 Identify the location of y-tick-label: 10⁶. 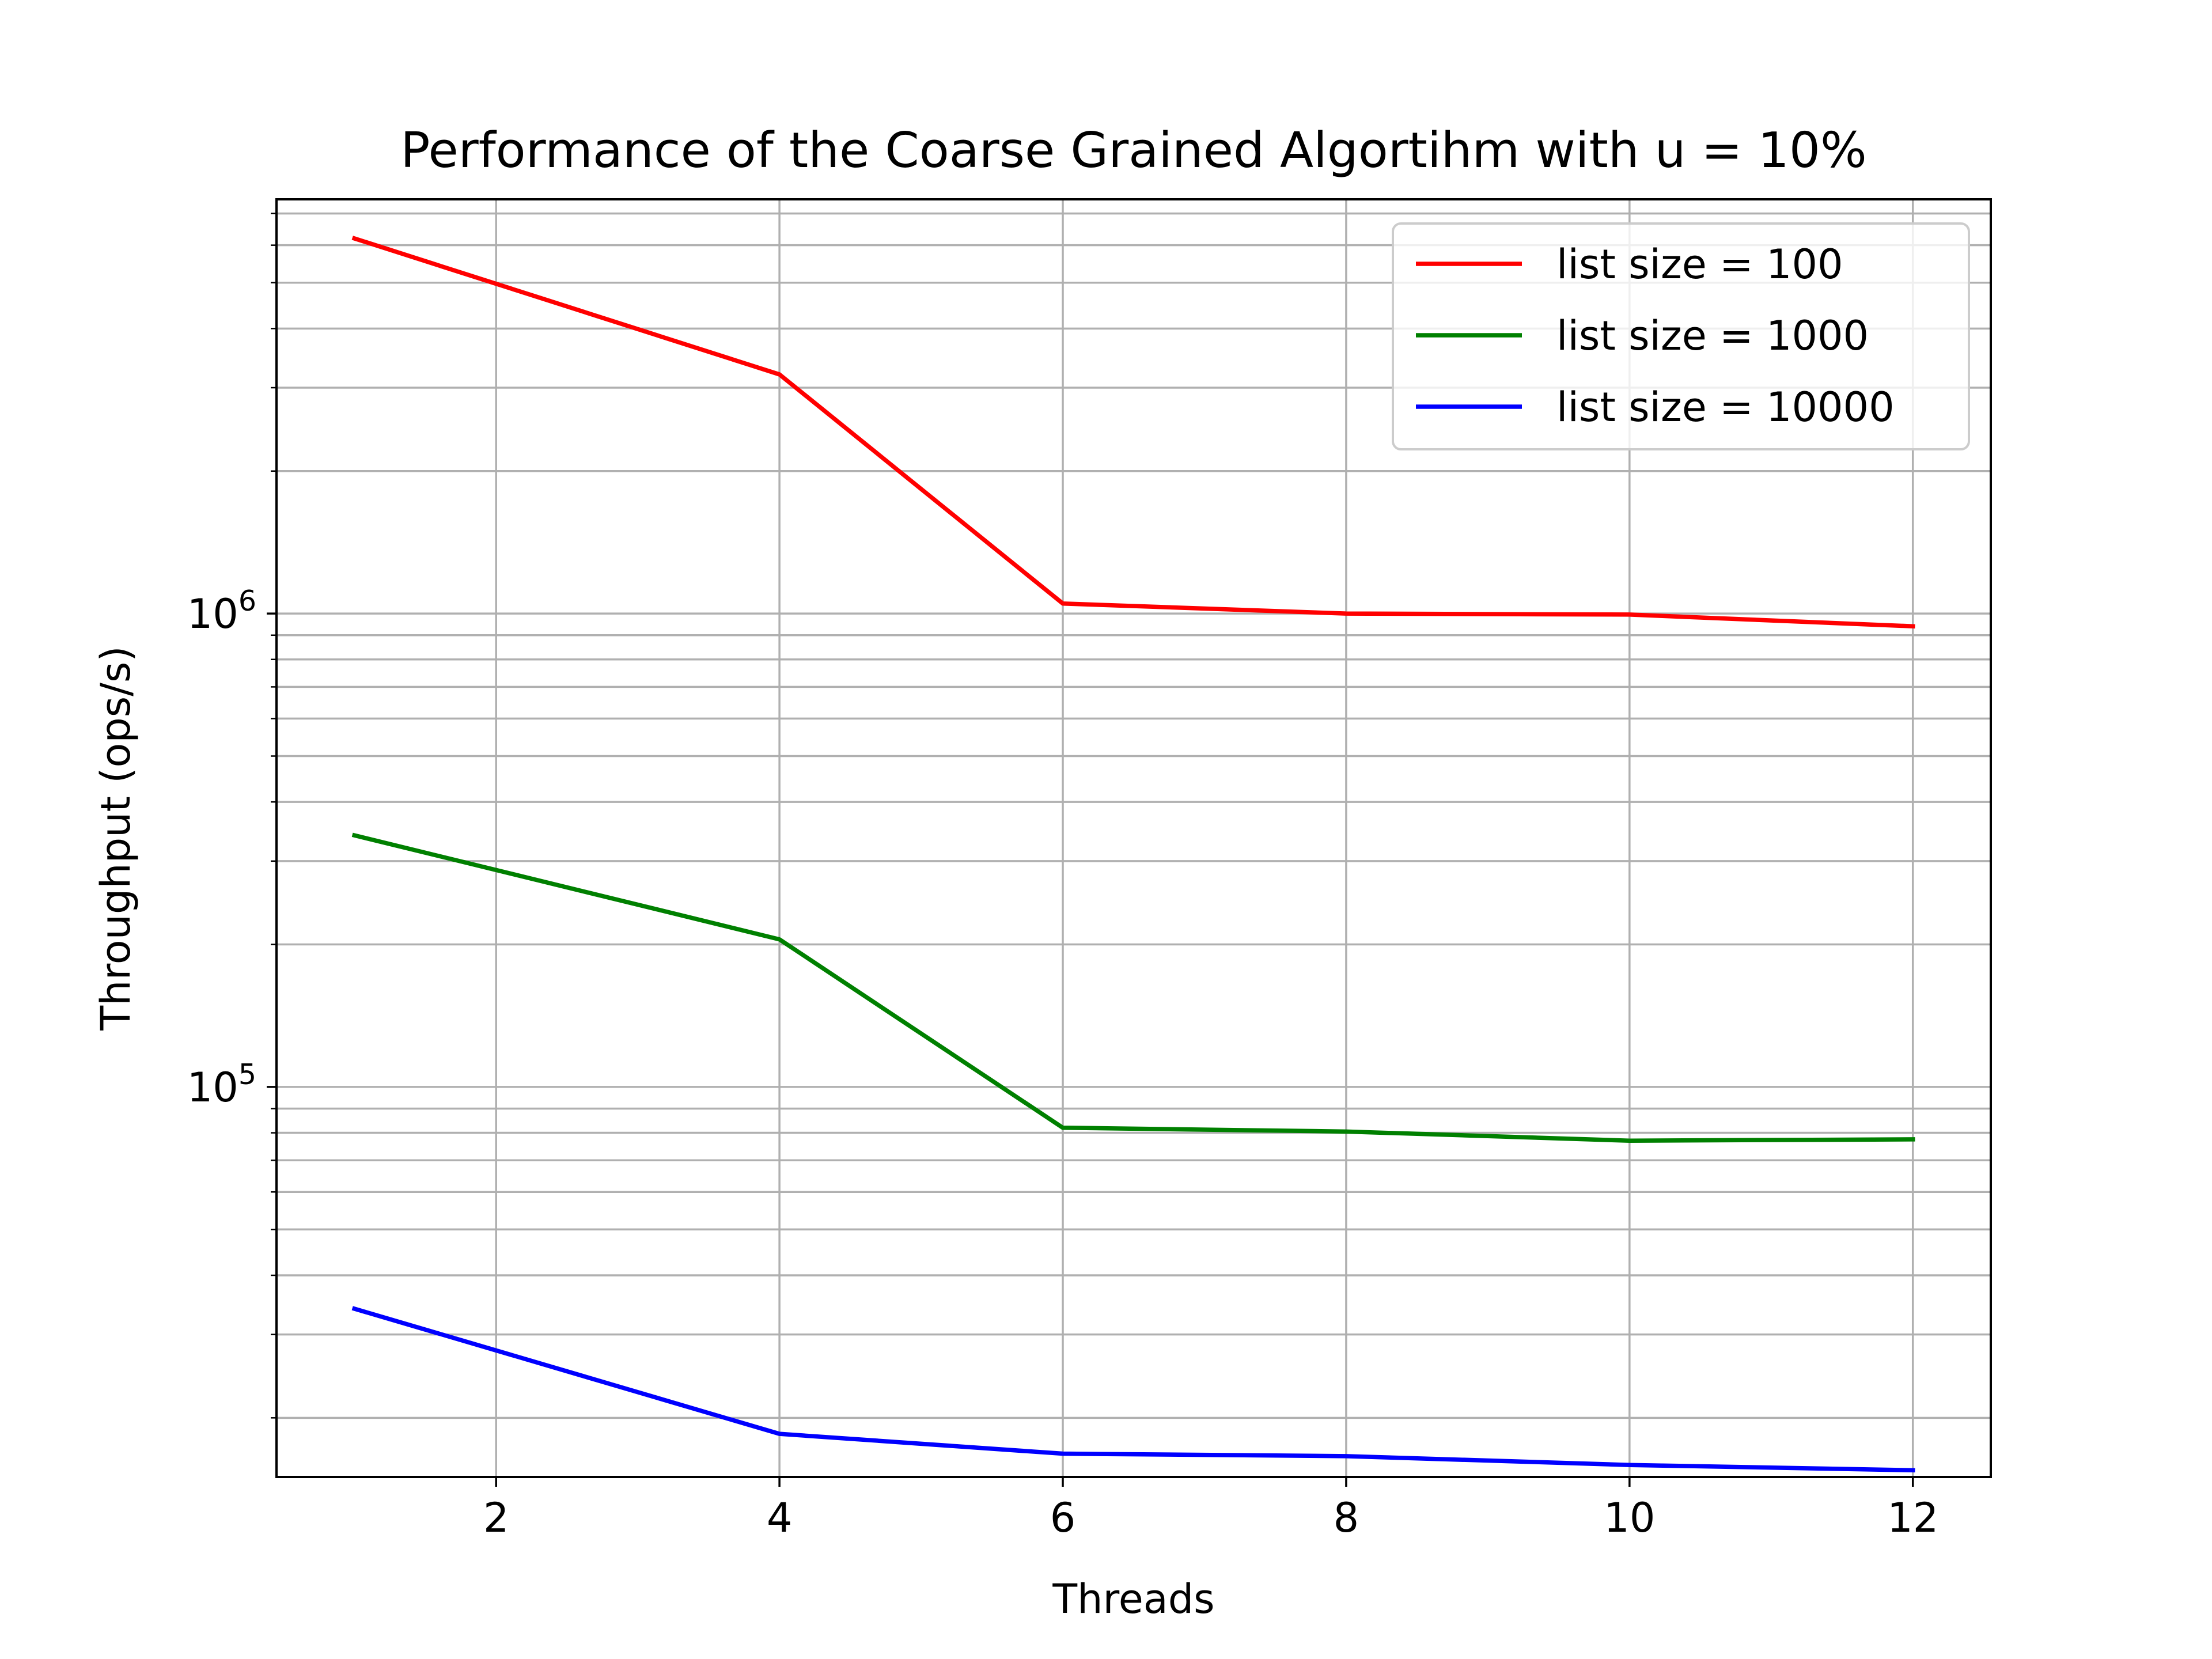
(221, 611).